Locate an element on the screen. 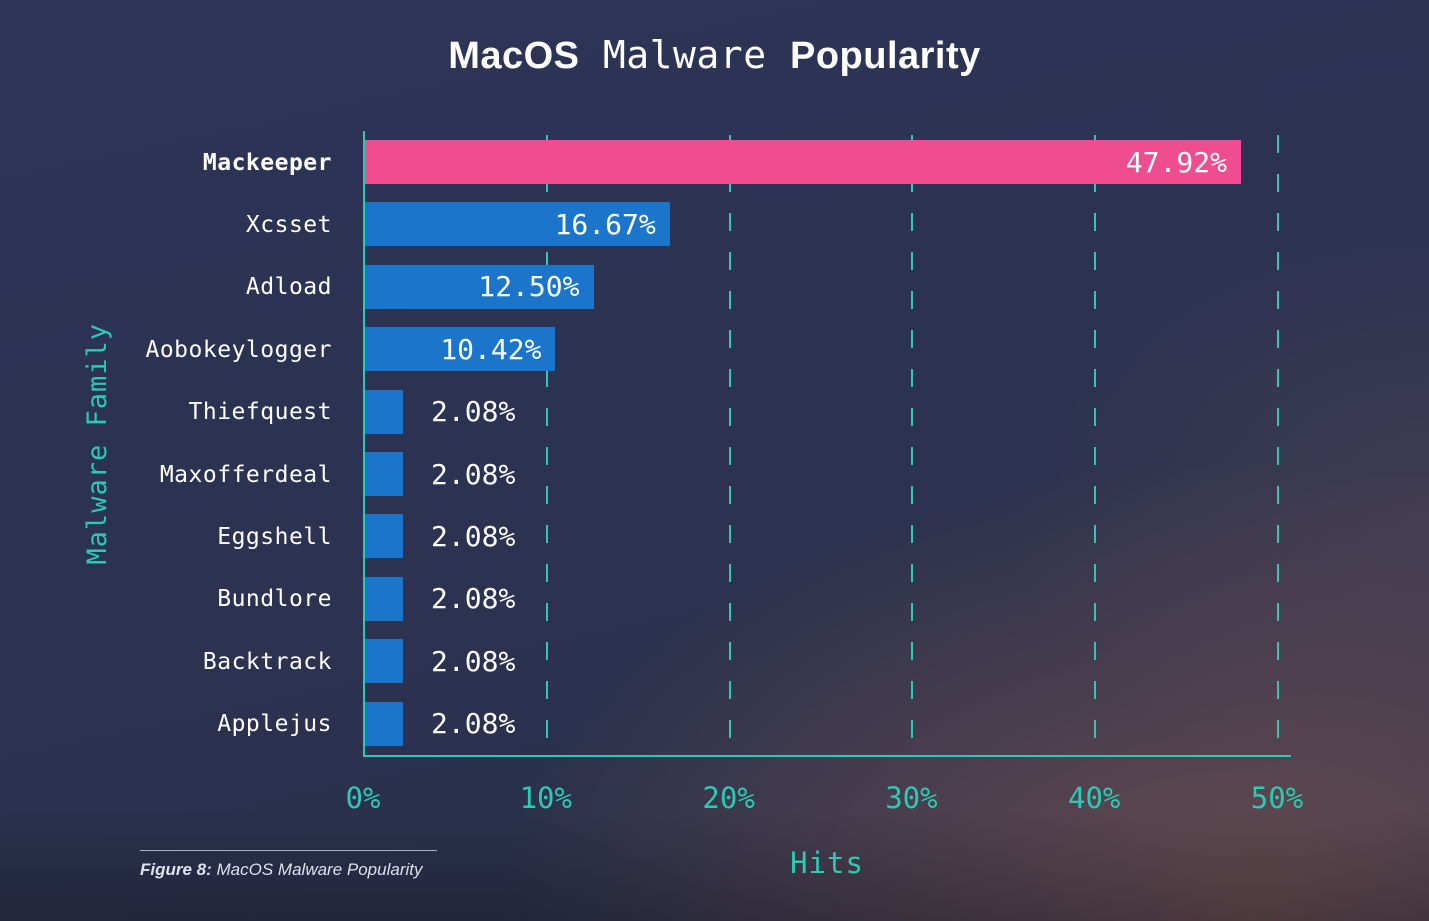 This screenshot has height=921, width=1429. x-tick-label: 50% is located at coordinates (1277, 798).